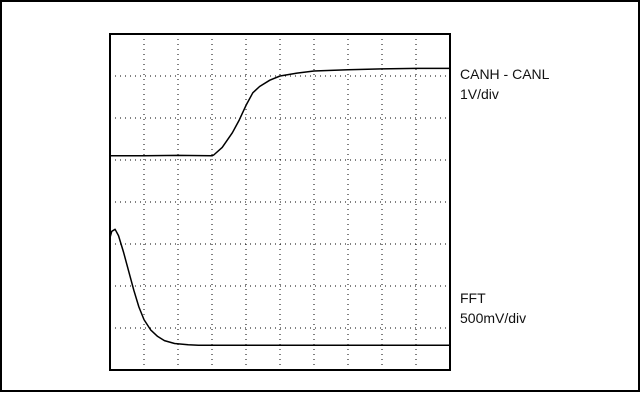  Describe the element at coordinates (280, 112) in the screenshot. I see `trace-canh-canl` at that location.